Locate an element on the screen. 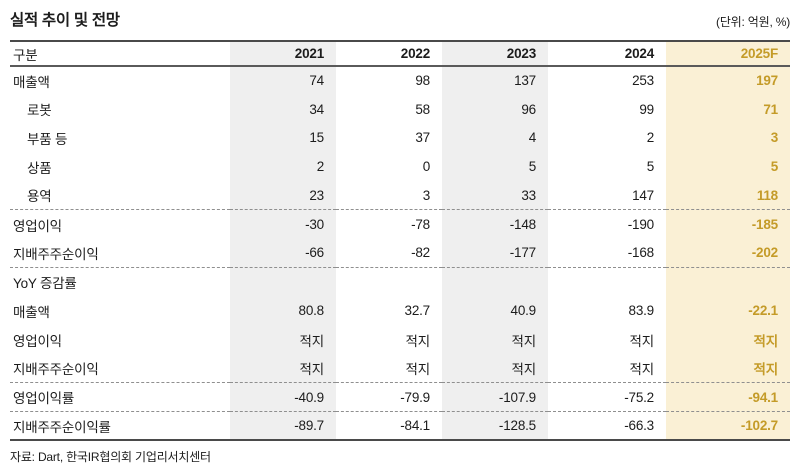  table-row: 영업이익률 -40.9 -79.9 -107.9 -75.2 -94.1 is located at coordinates (400, 397).